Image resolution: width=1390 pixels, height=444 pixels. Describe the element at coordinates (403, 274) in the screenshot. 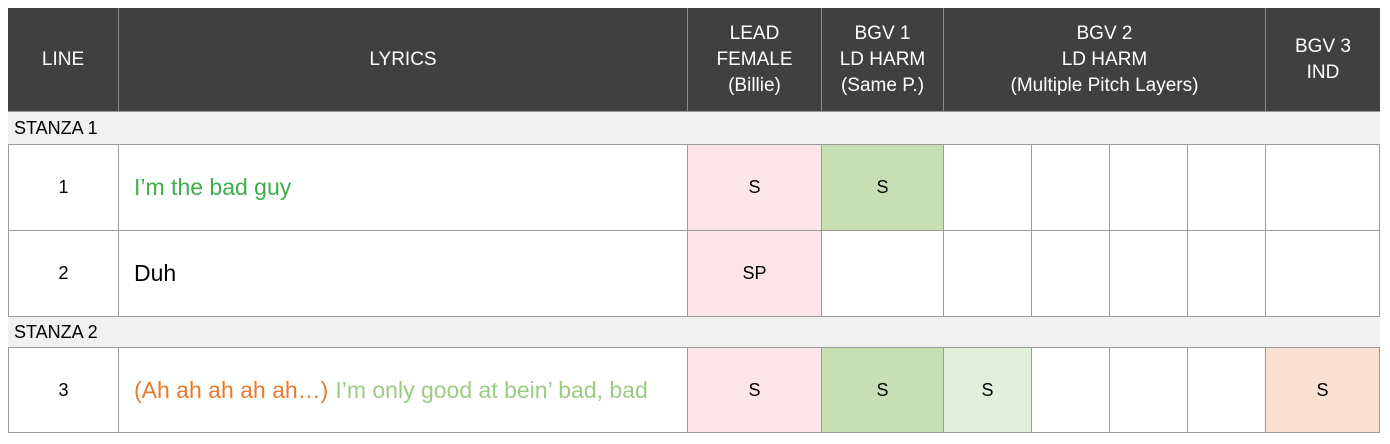

I see `lyrics-cell: Duh` at that location.